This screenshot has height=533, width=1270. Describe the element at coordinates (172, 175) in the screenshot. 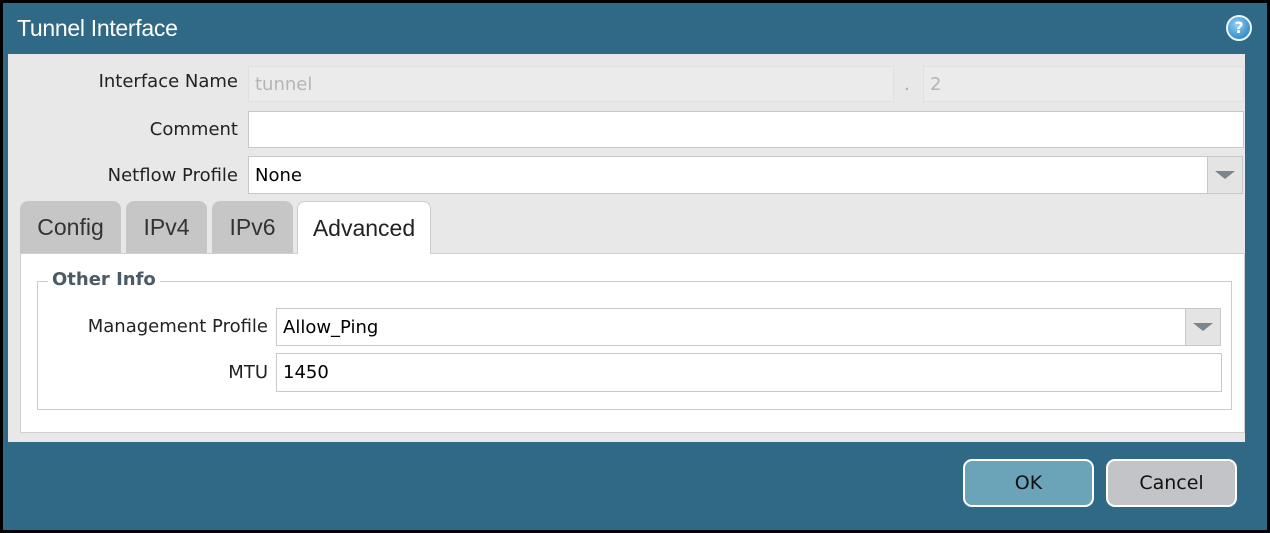

I see `netflow-profile-label: Netflow Profile` at that location.